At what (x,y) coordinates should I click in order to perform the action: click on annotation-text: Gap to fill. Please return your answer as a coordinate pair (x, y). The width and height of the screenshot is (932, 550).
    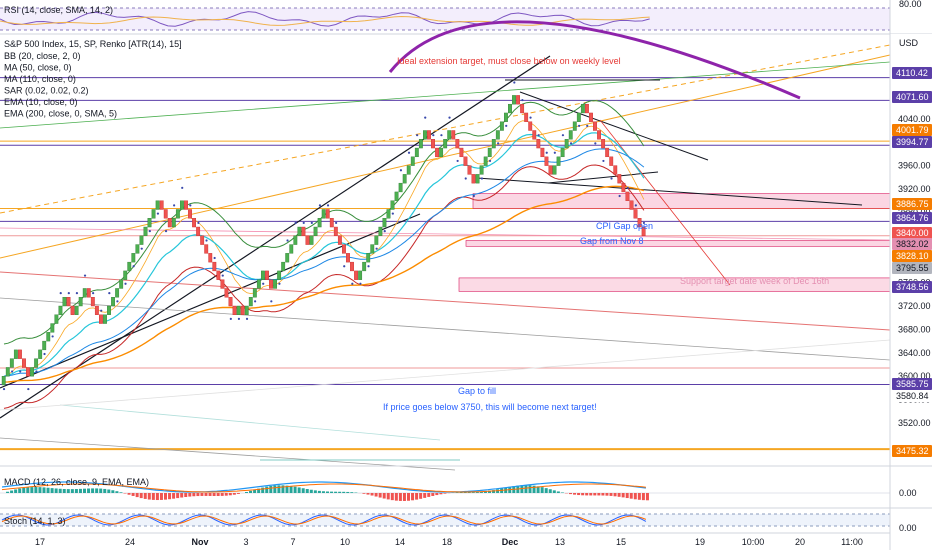
    Looking at the image, I should click on (477, 391).